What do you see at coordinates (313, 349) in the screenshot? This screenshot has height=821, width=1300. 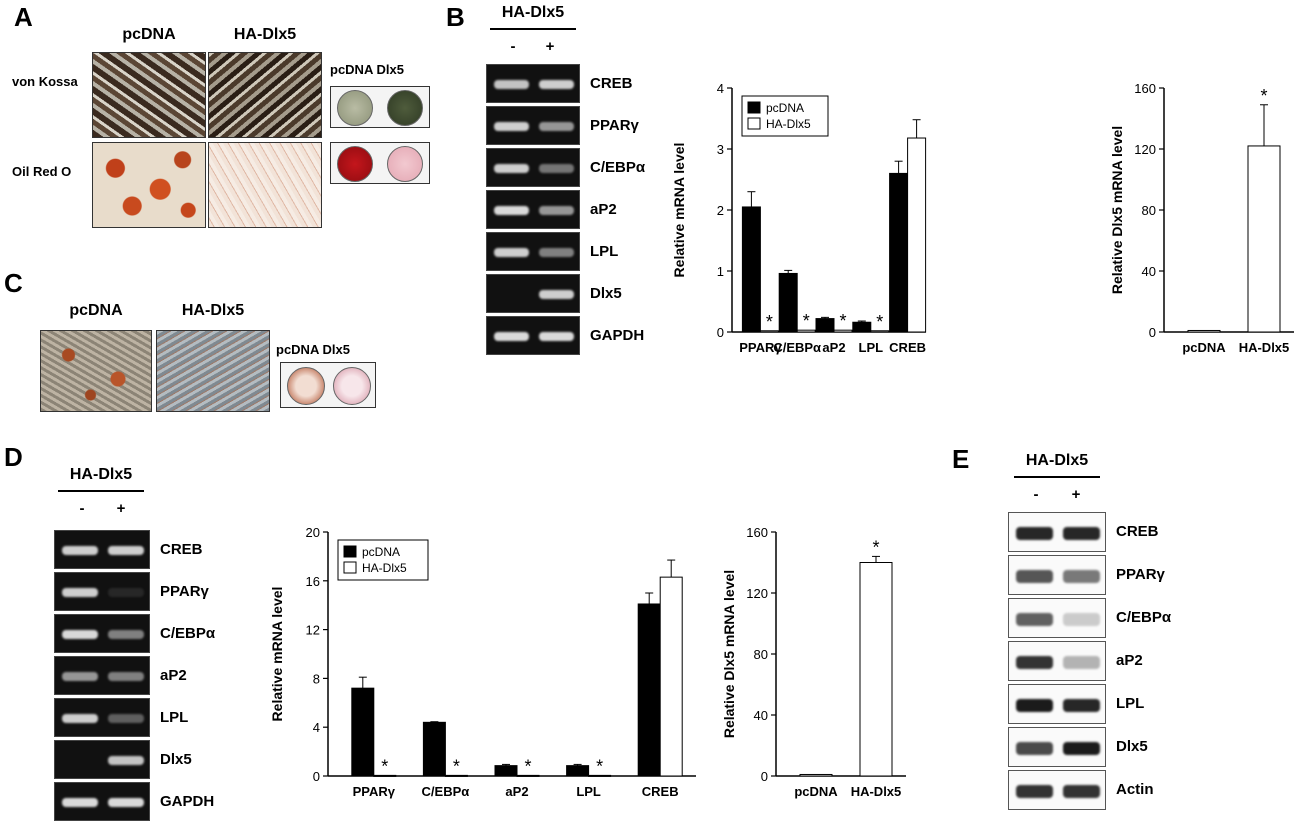 I see `dish-label-c: pcDNA Dlx5` at bounding box center [313, 349].